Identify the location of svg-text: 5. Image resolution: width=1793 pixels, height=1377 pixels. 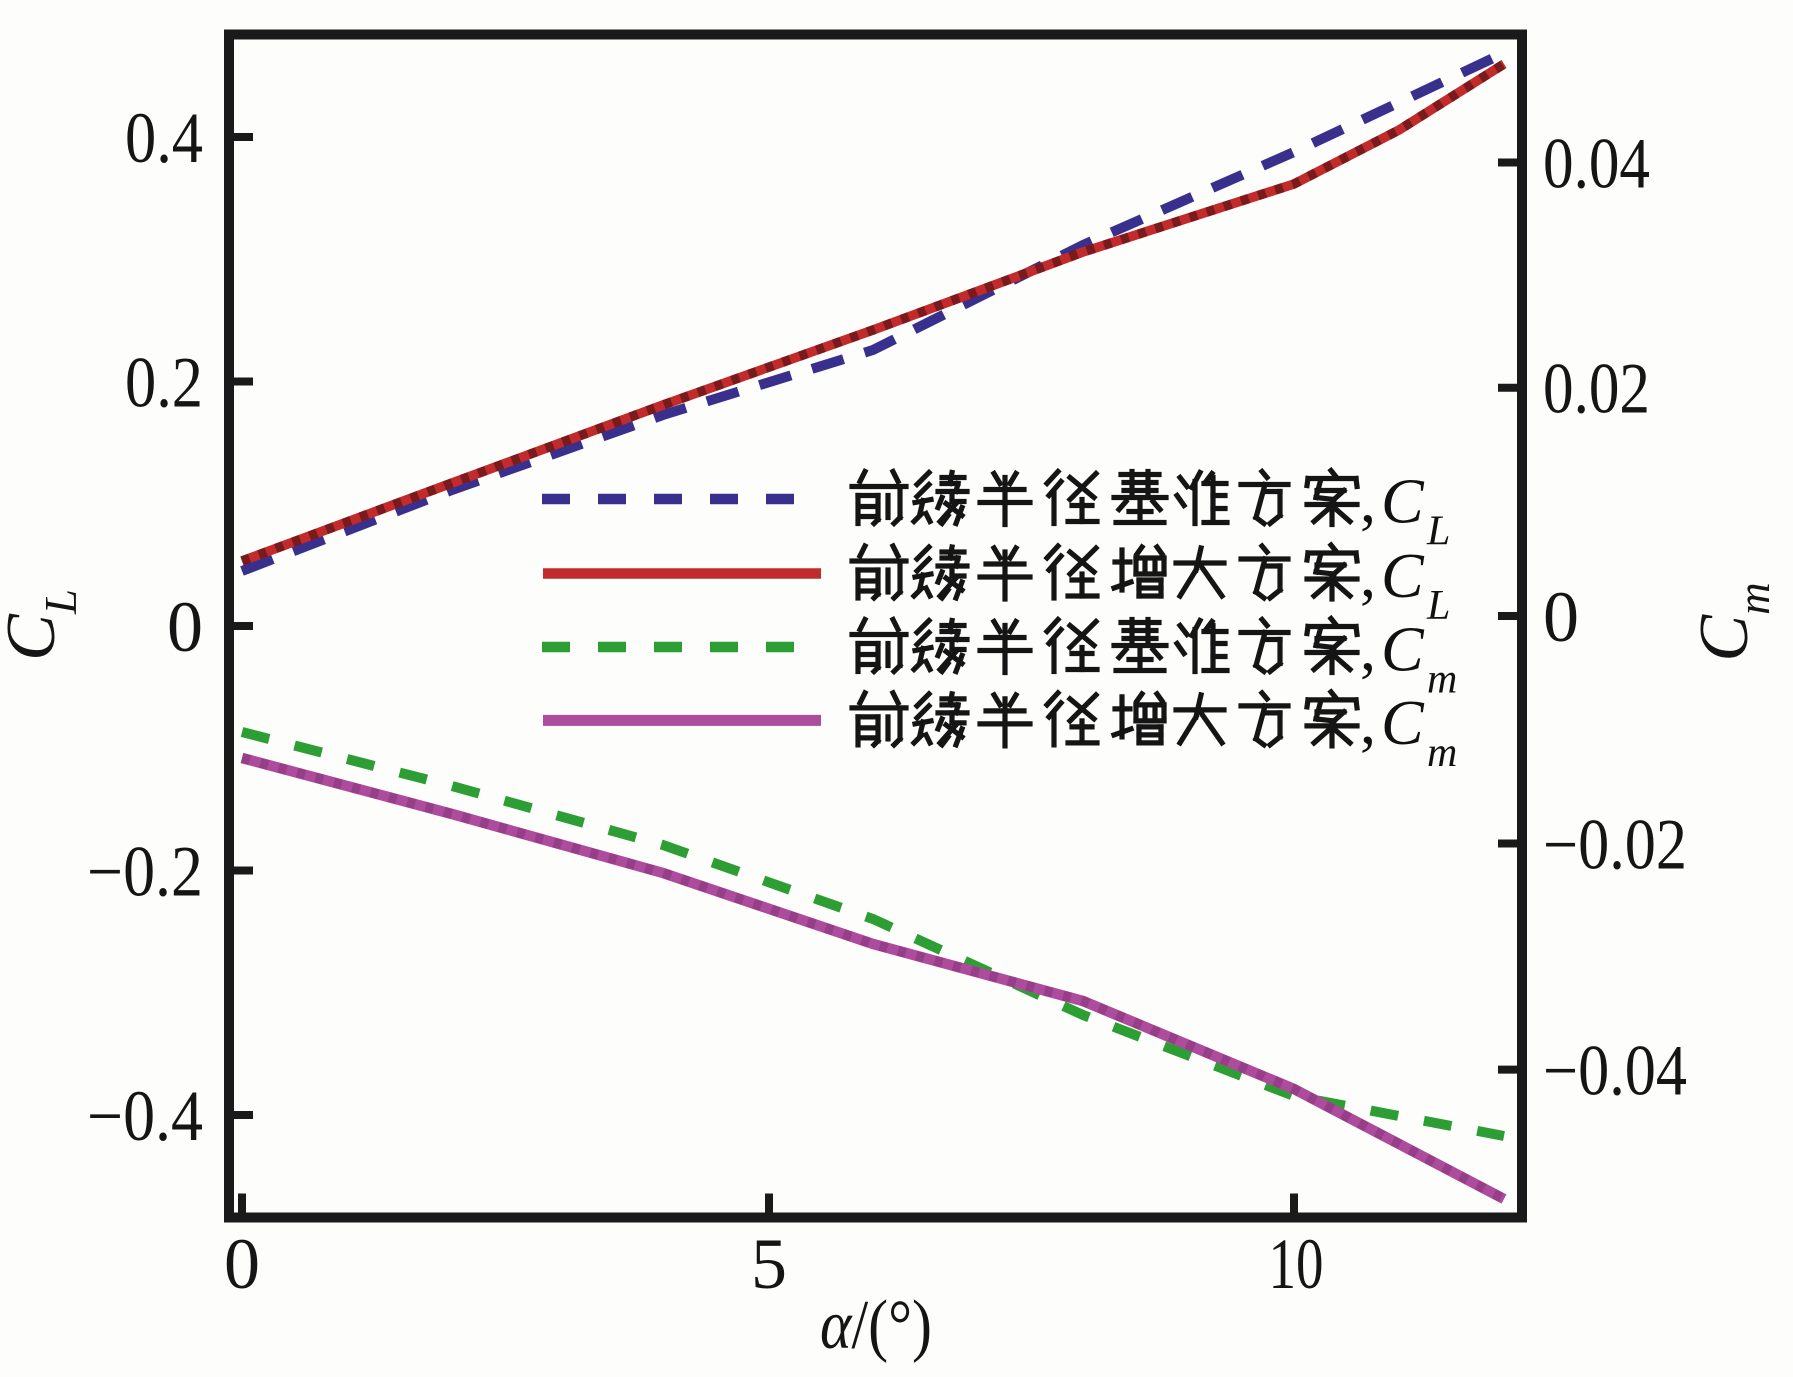
(769, 1264).